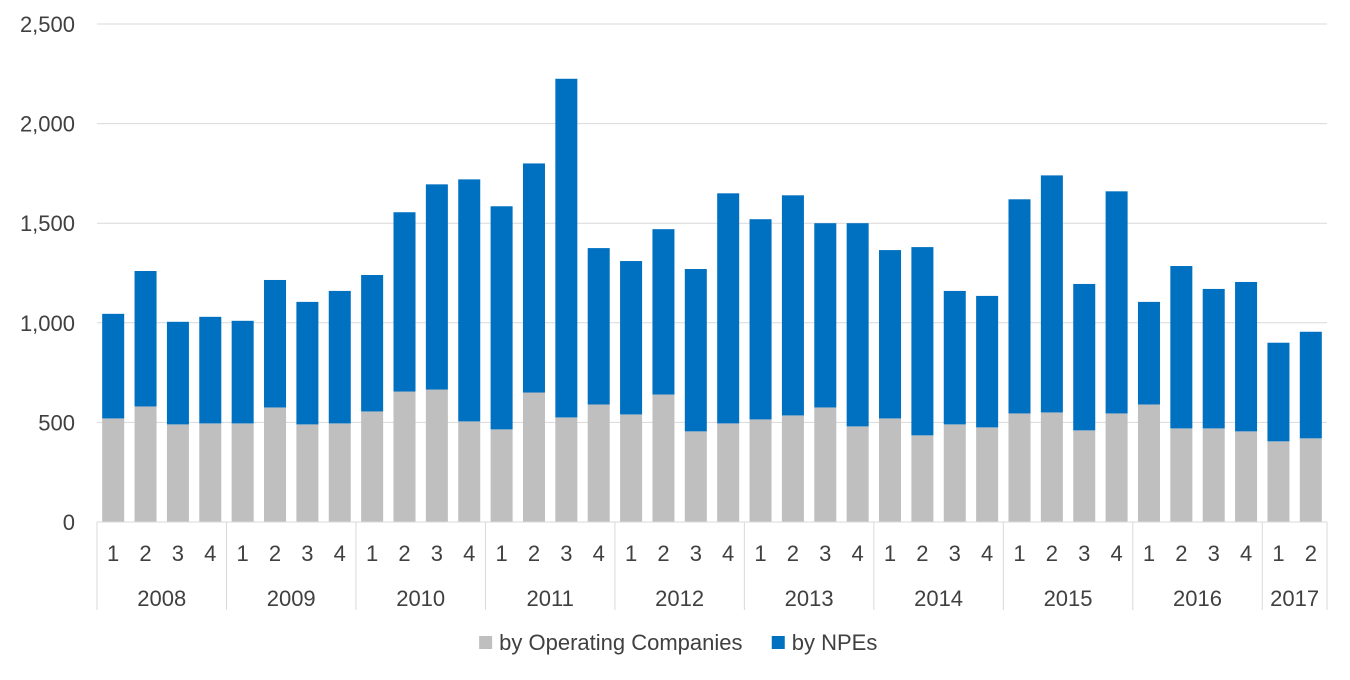 Image resolution: width=1350 pixels, height=680 pixels. I want to click on y-tick-label: 2,500, so click(47, 24).